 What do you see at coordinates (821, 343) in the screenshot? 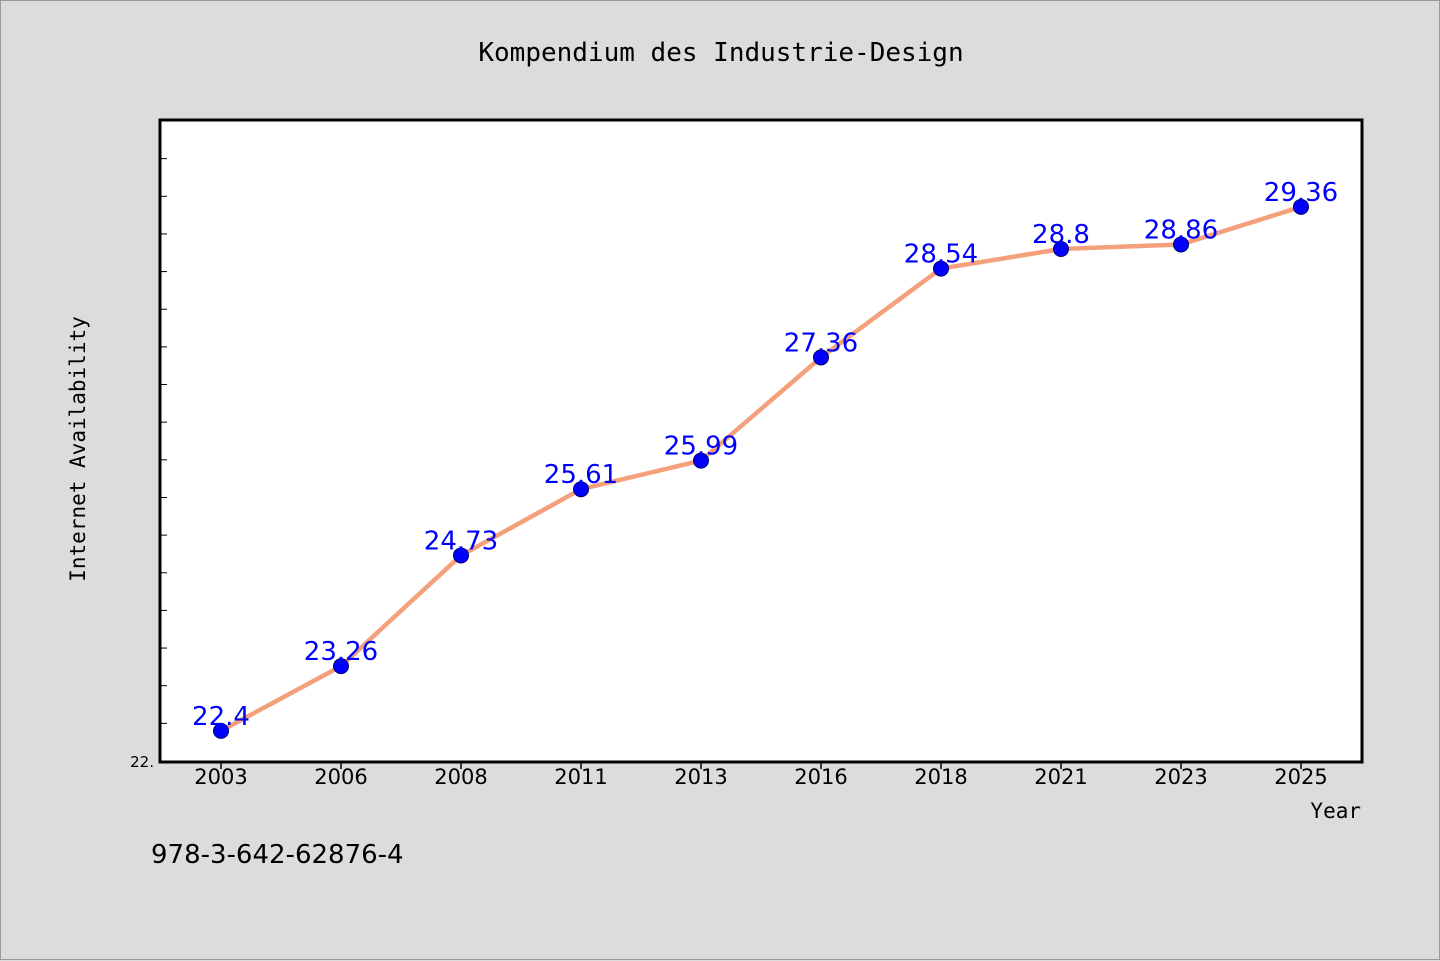
I see `data-label: 27.36` at bounding box center [821, 343].